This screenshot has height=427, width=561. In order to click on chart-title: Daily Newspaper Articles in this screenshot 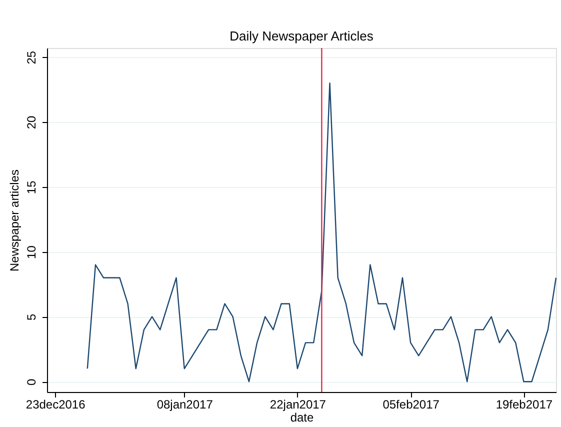, I will do `click(302, 36)`.